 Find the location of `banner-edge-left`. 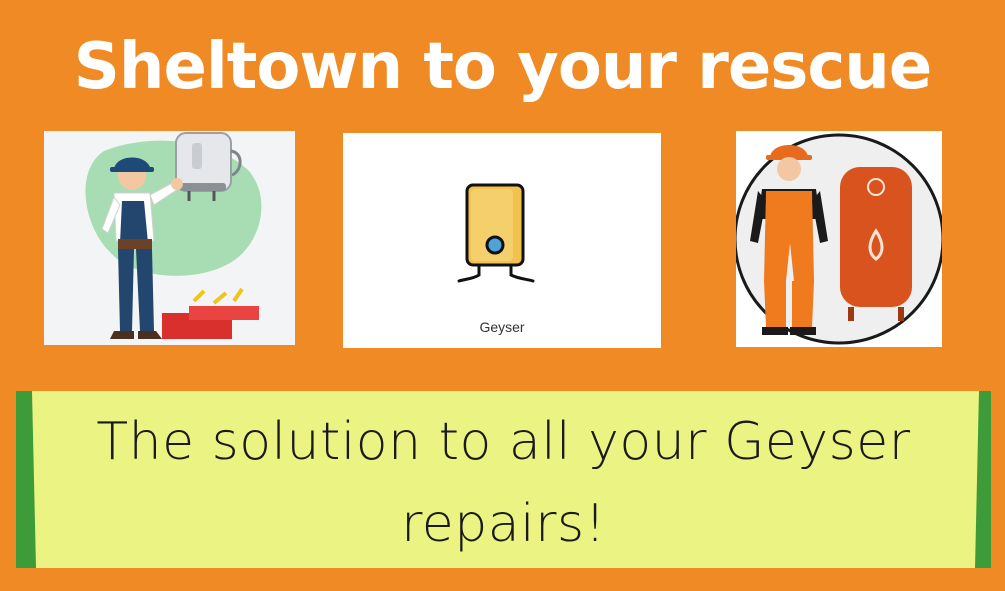

banner-edge-left is located at coordinates (26, 479).